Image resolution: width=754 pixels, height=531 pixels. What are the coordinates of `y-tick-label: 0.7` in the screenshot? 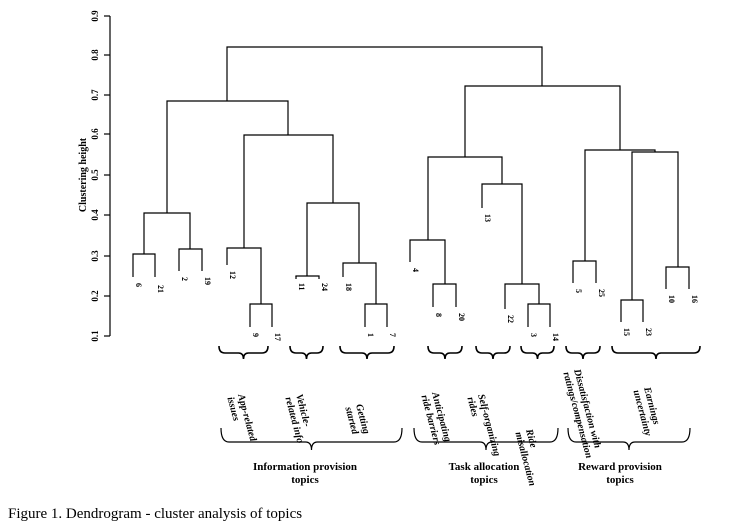 It's located at (95, 95).